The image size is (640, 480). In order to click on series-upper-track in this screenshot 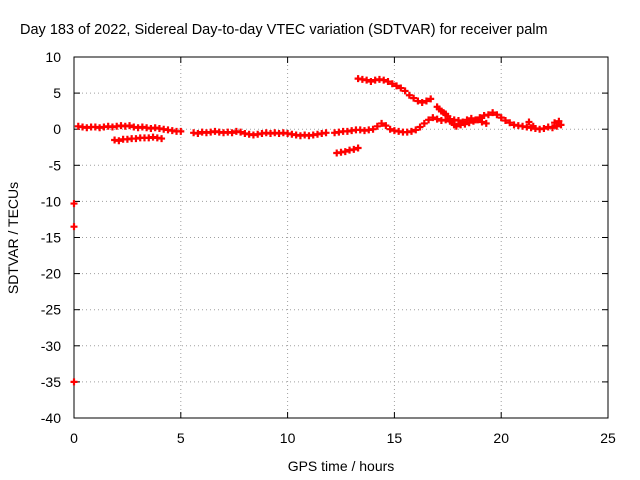, I will do `click(394, 90)`.